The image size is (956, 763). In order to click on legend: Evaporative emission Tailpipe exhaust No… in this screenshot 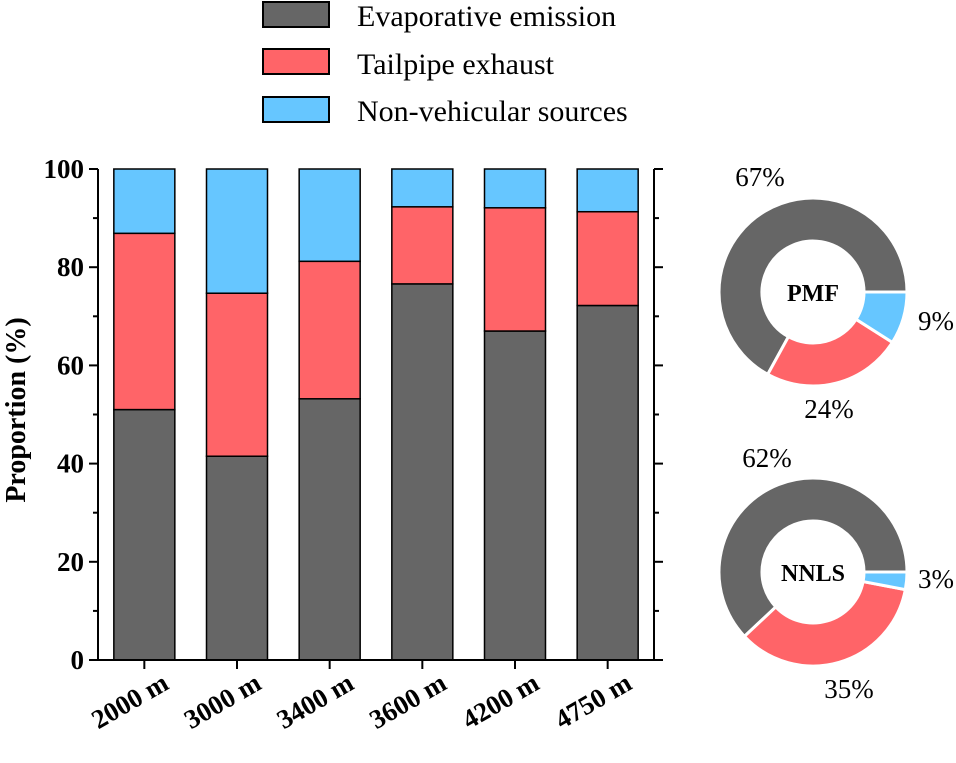, I will do `click(445, 64)`.